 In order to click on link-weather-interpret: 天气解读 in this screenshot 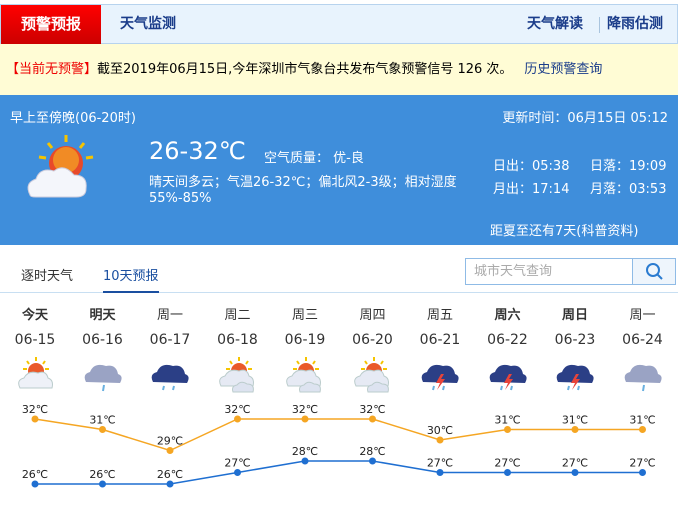, I will do `click(555, 24)`.